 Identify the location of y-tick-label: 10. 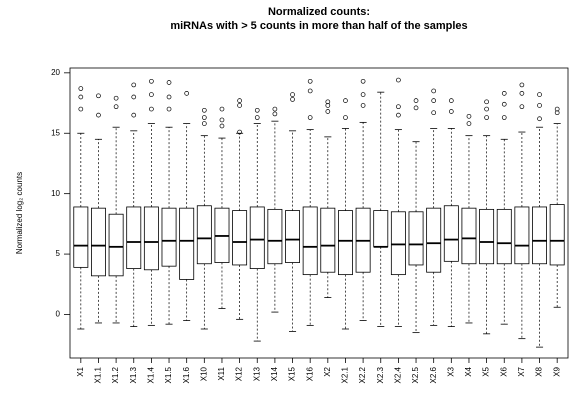
(55, 193).